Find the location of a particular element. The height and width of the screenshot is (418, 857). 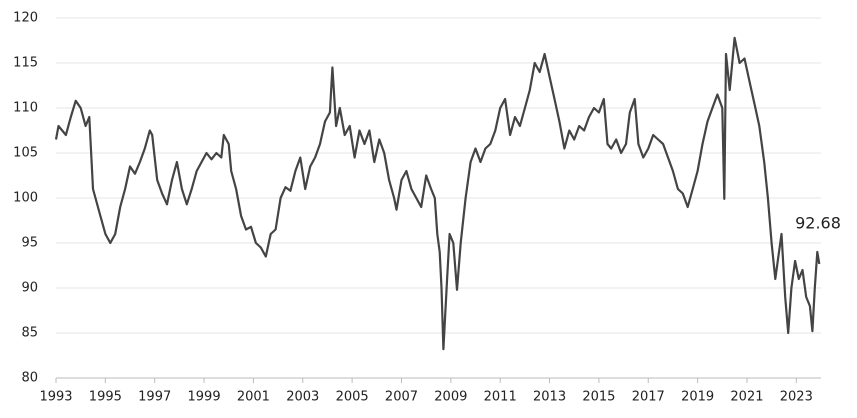

x-tick-label: 2007 is located at coordinates (401, 397).